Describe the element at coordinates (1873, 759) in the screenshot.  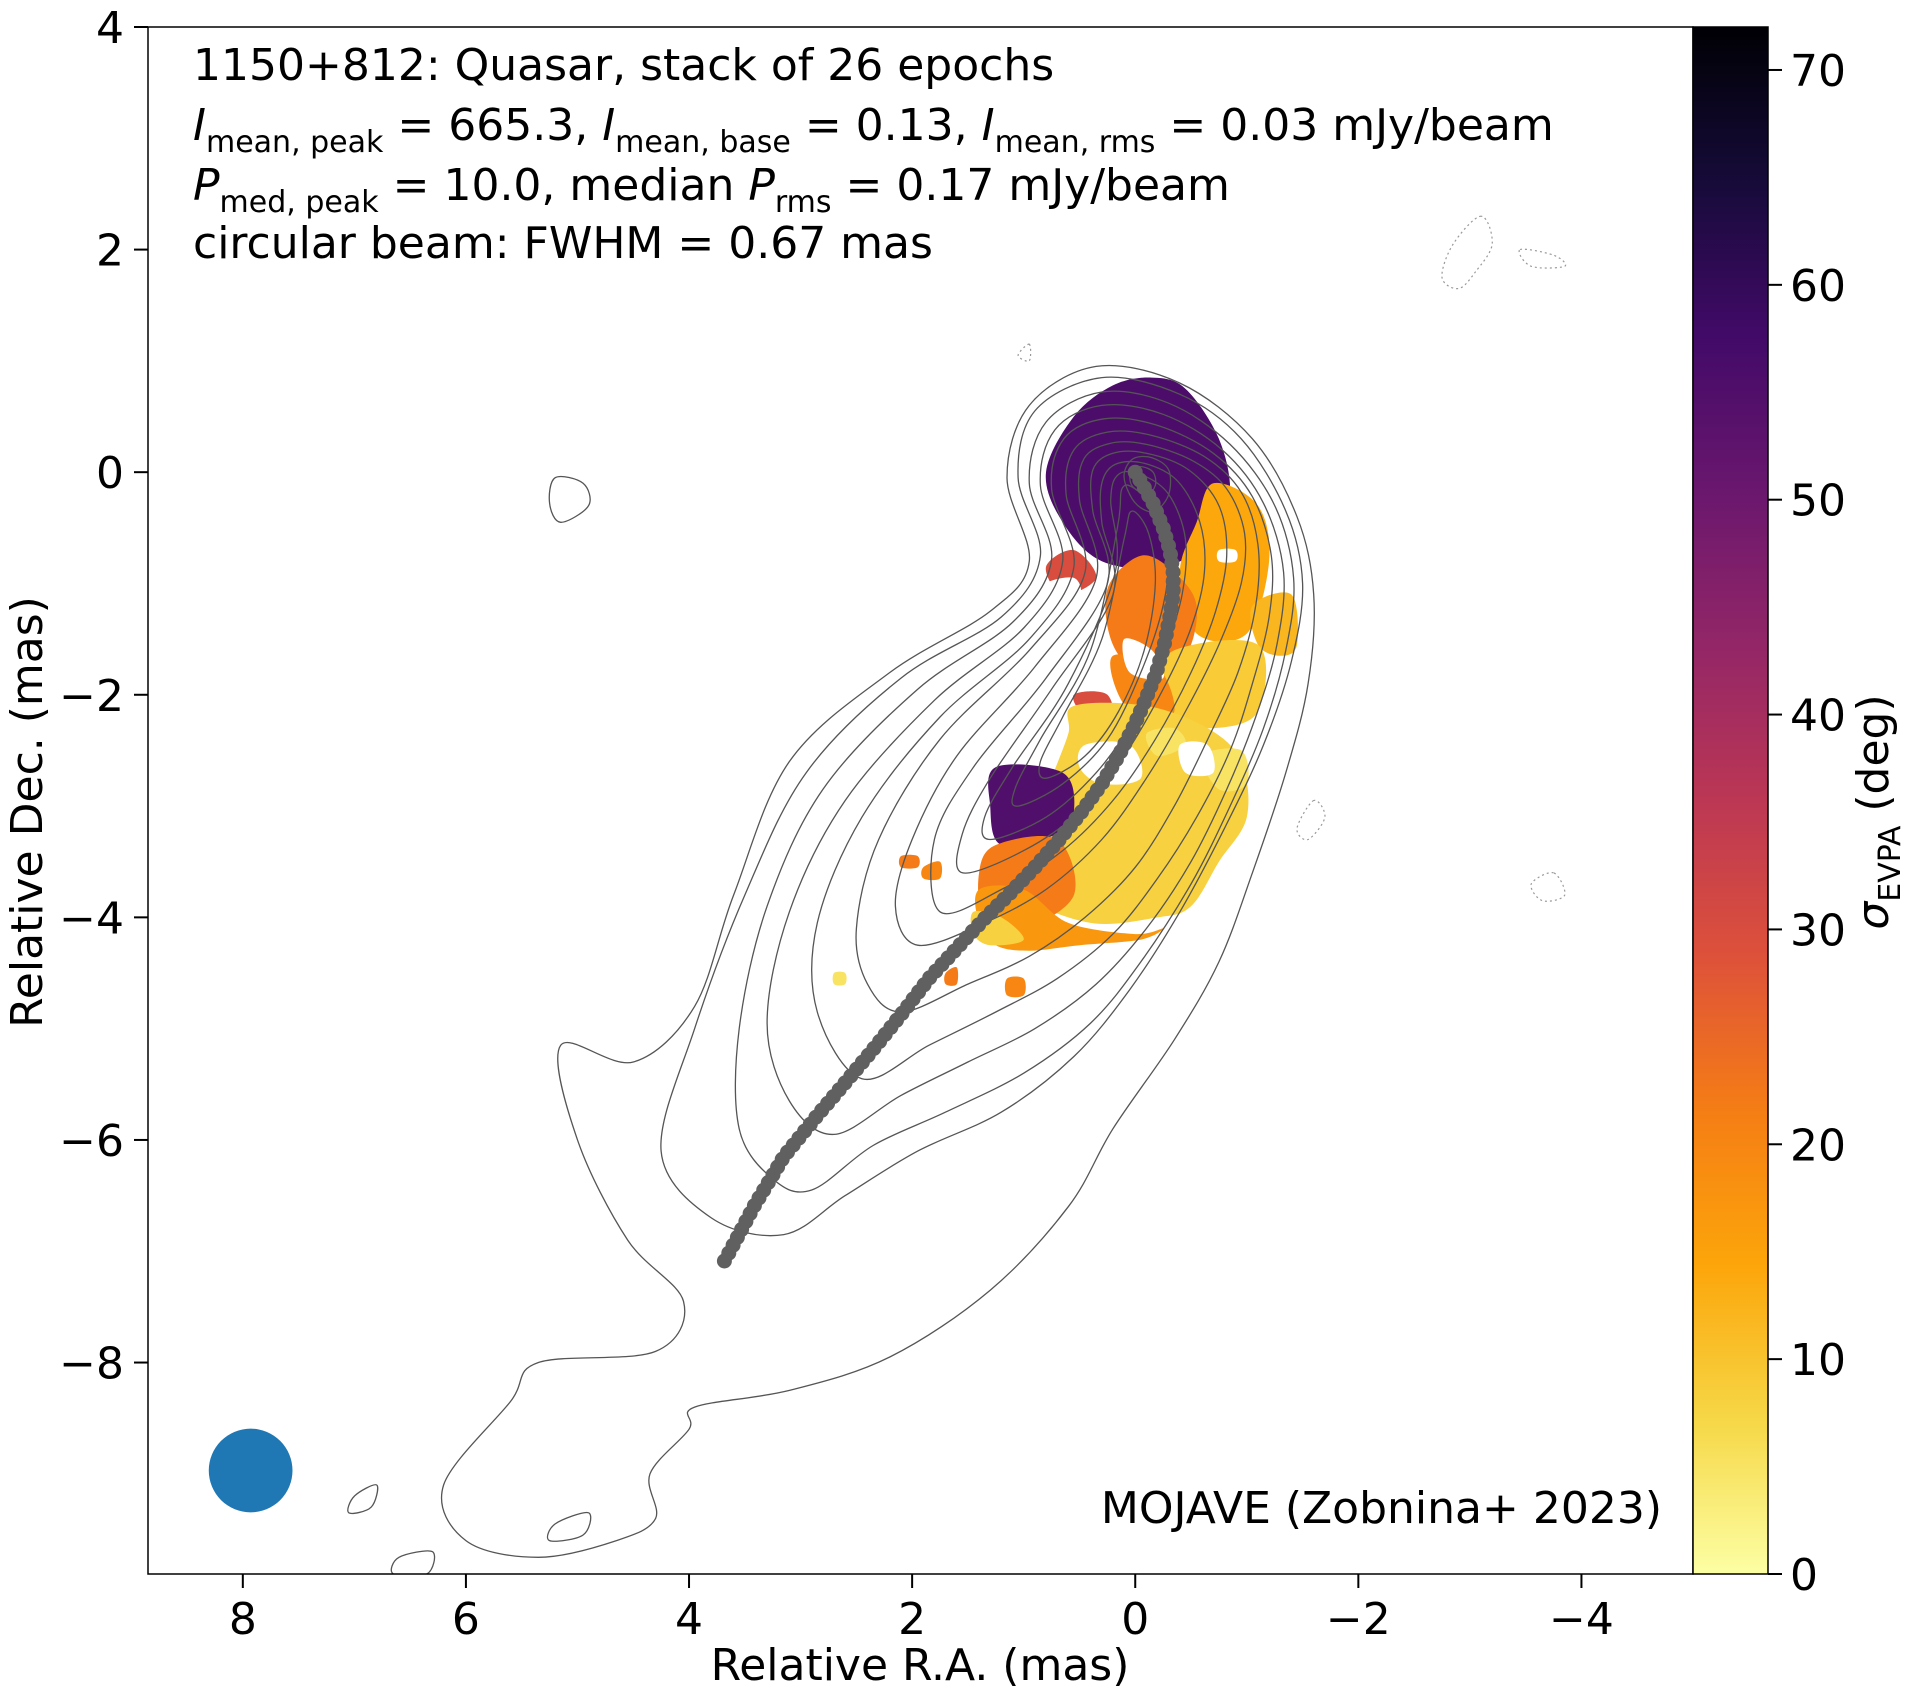
I see `colorbar-label-unit: (deg)` at that location.